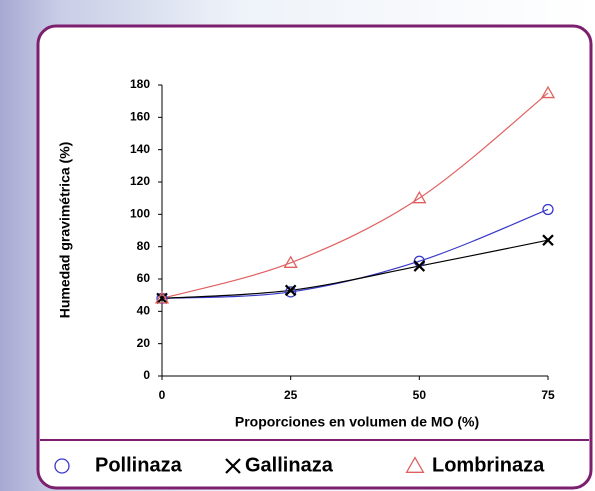  I want to click on x-axis-title: Proporciones en volumen de MO (%), so click(357, 422).